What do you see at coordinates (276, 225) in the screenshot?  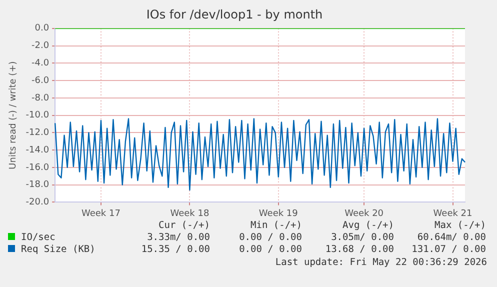 I see `text: Min (-/+)` at bounding box center [276, 225].